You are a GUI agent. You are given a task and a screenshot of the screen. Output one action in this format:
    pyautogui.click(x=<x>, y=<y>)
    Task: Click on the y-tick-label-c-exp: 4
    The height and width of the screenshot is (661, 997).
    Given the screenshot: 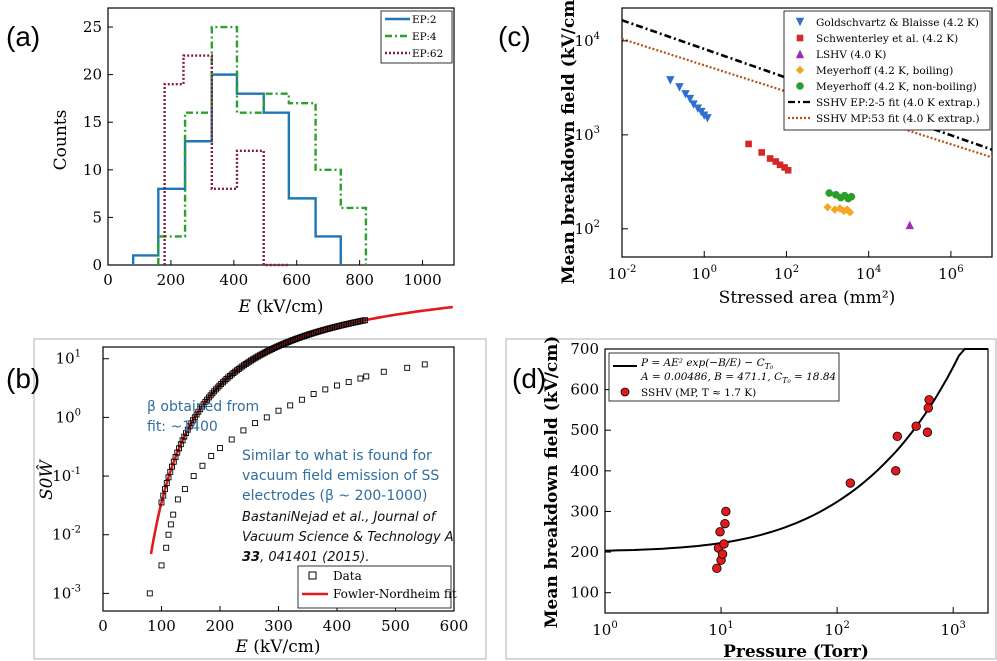 What is the action you would take?
    pyautogui.click(x=597, y=36)
    